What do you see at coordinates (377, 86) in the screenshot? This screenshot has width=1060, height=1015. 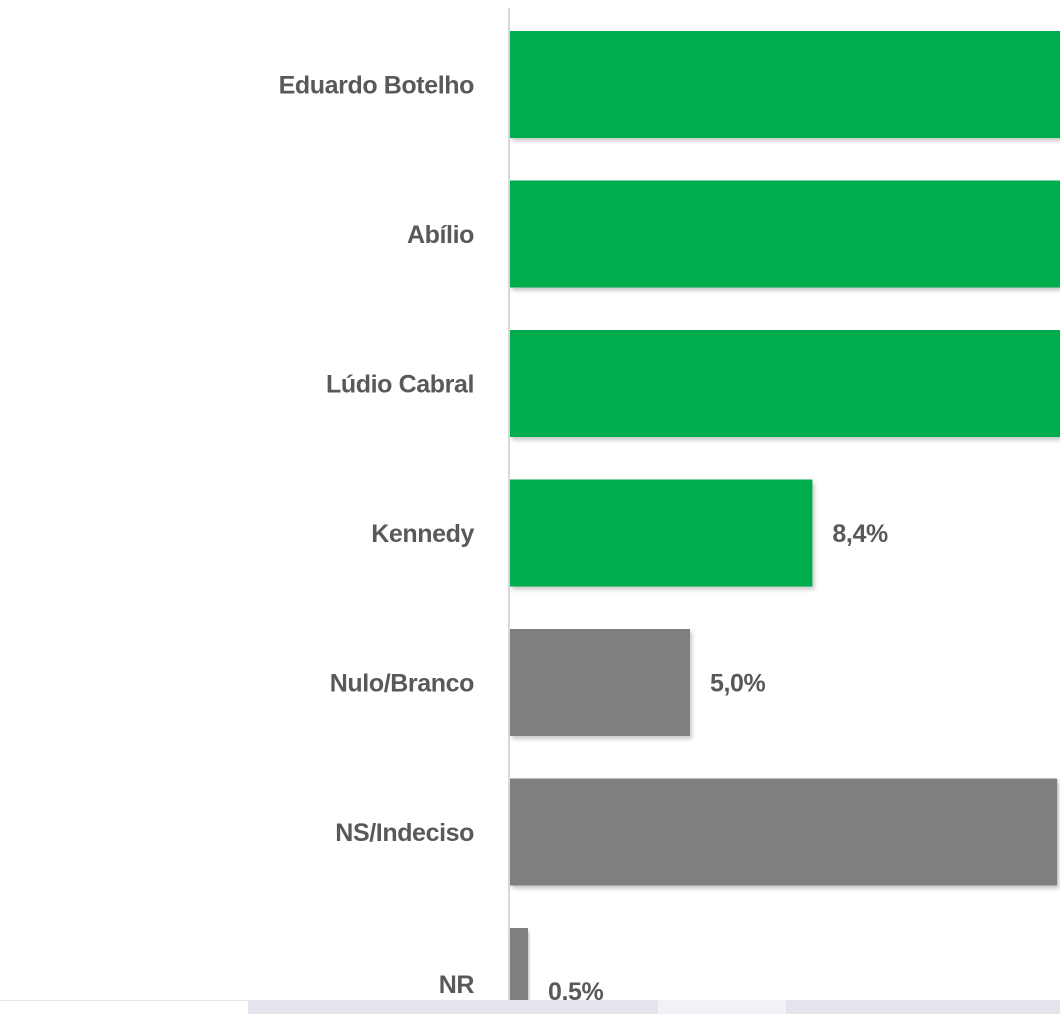 I see `category-label: Eduardo Botelho` at bounding box center [377, 86].